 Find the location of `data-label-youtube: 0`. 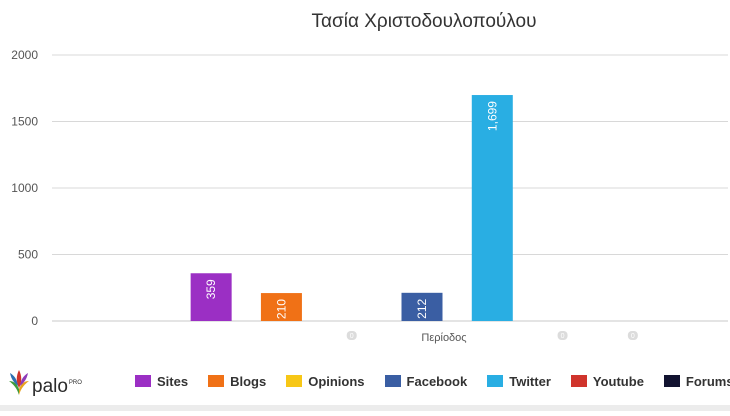

data-label-youtube: 0 is located at coordinates (562, 335).